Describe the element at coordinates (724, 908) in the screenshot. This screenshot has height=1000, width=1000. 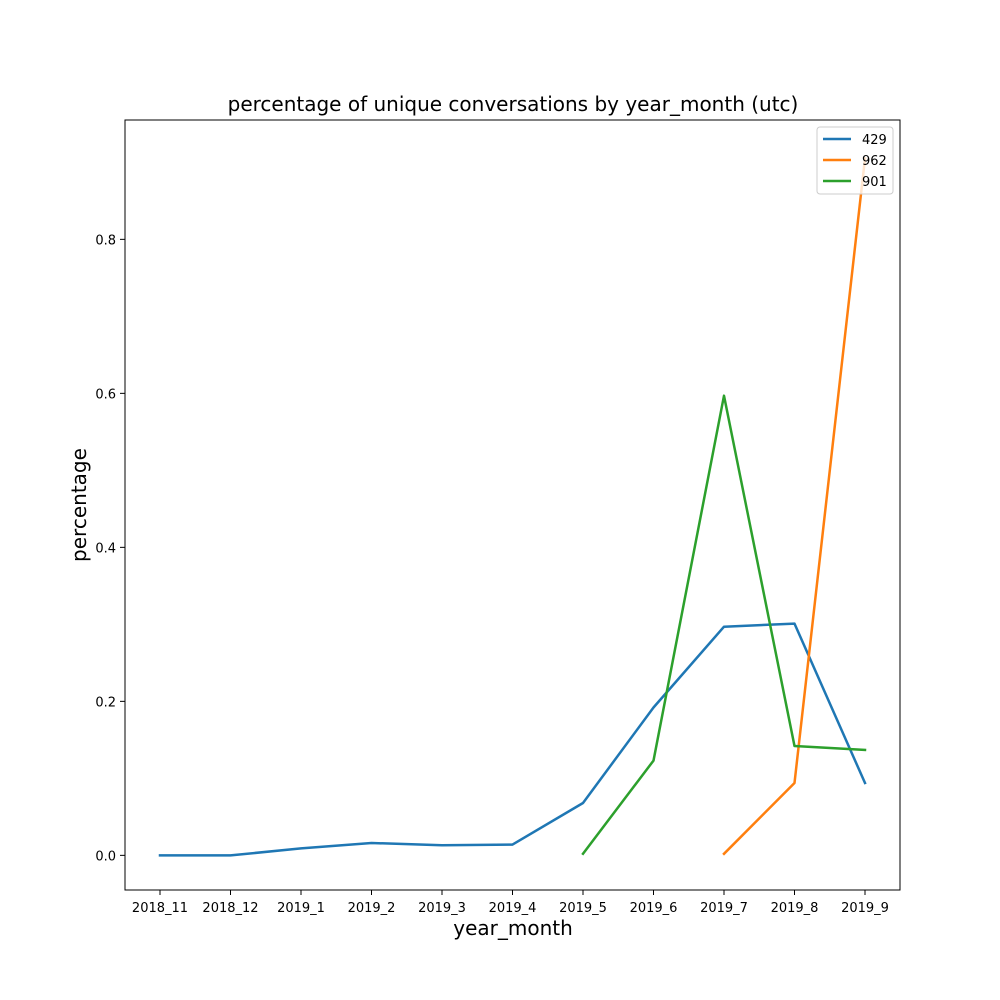
I see `x-tick-label: 2019_7` at that location.